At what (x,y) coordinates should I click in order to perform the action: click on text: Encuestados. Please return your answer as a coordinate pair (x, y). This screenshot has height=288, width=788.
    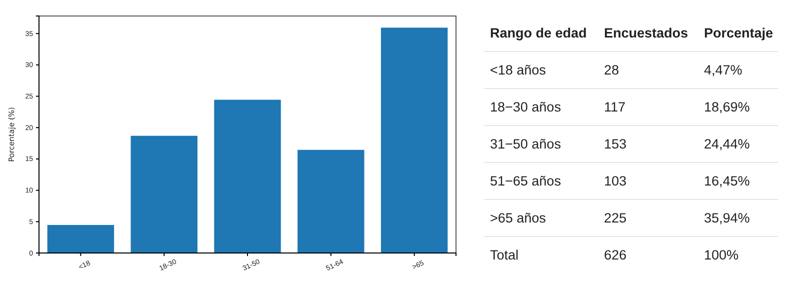
    Looking at the image, I should click on (646, 33).